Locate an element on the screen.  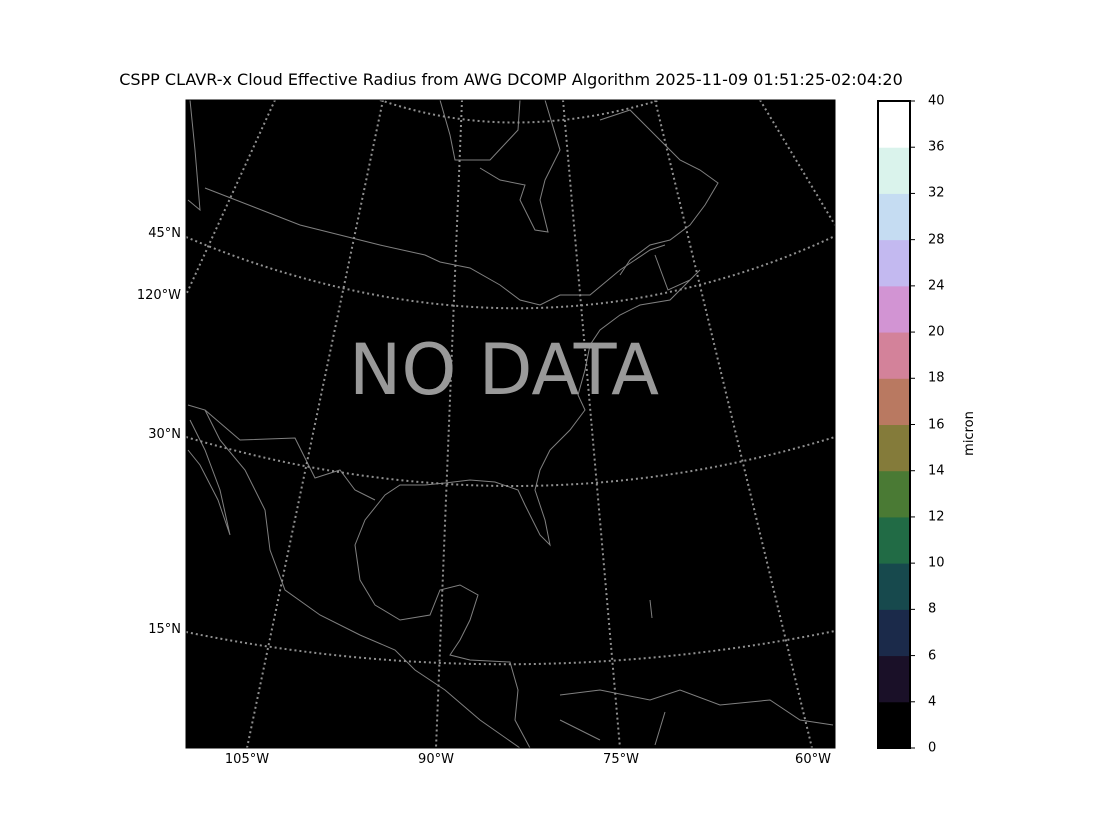
gridline-90w is located at coordinates (449, 424).